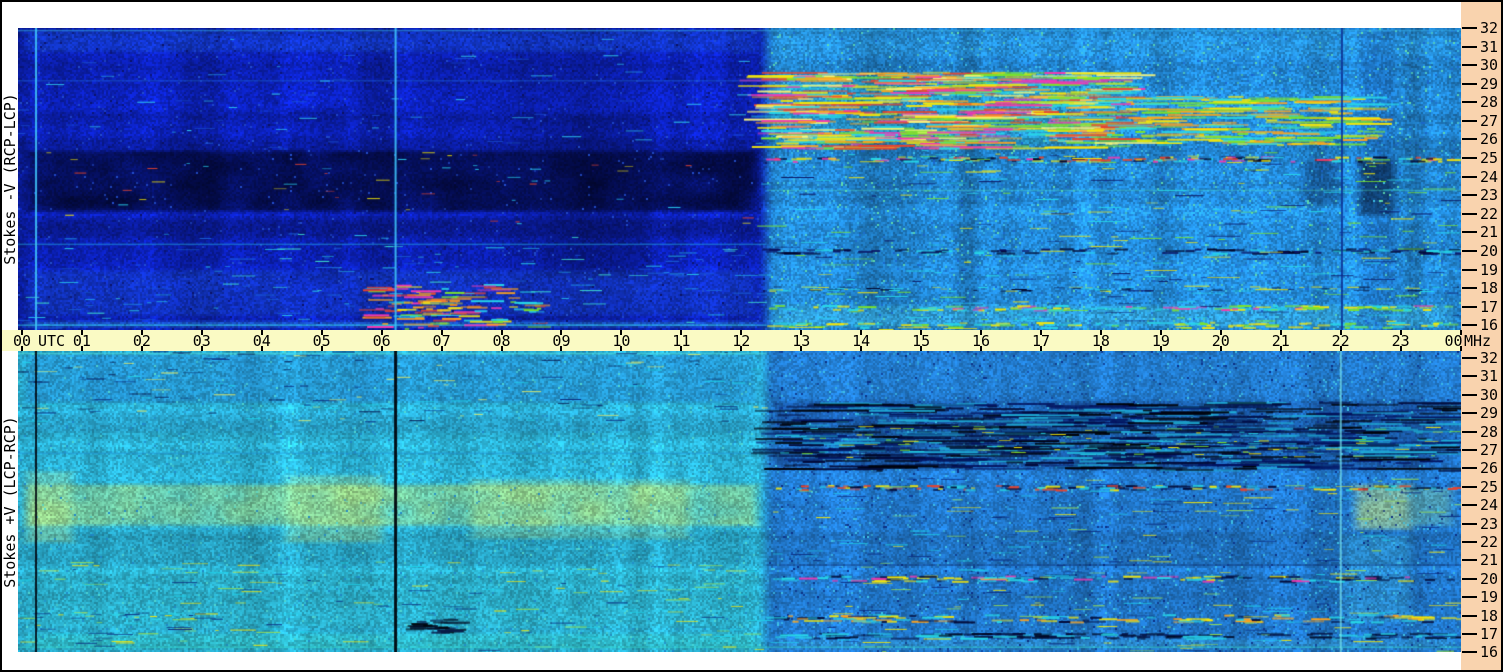 This screenshot has width=1503, height=672. Describe the element at coordinates (1489, 232) in the screenshot. I see `freq-tick-label: 21` at that location.